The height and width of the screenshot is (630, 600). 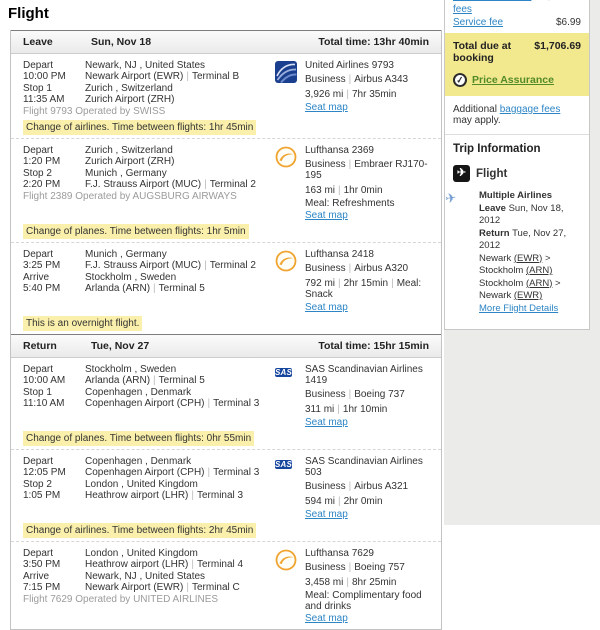 I want to click on stop-city: Munich , Germany, so click(x=126, y=254).